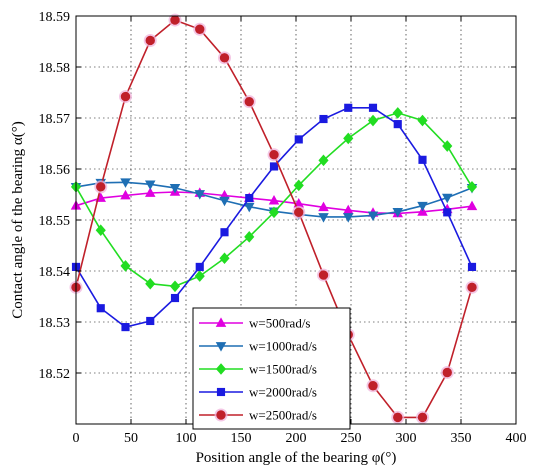 The height and width of the screenshot is (472, 550). Describe the element at coordinates (186, 438) in the screenshot. I see `x-tick-label: 100` at that location.